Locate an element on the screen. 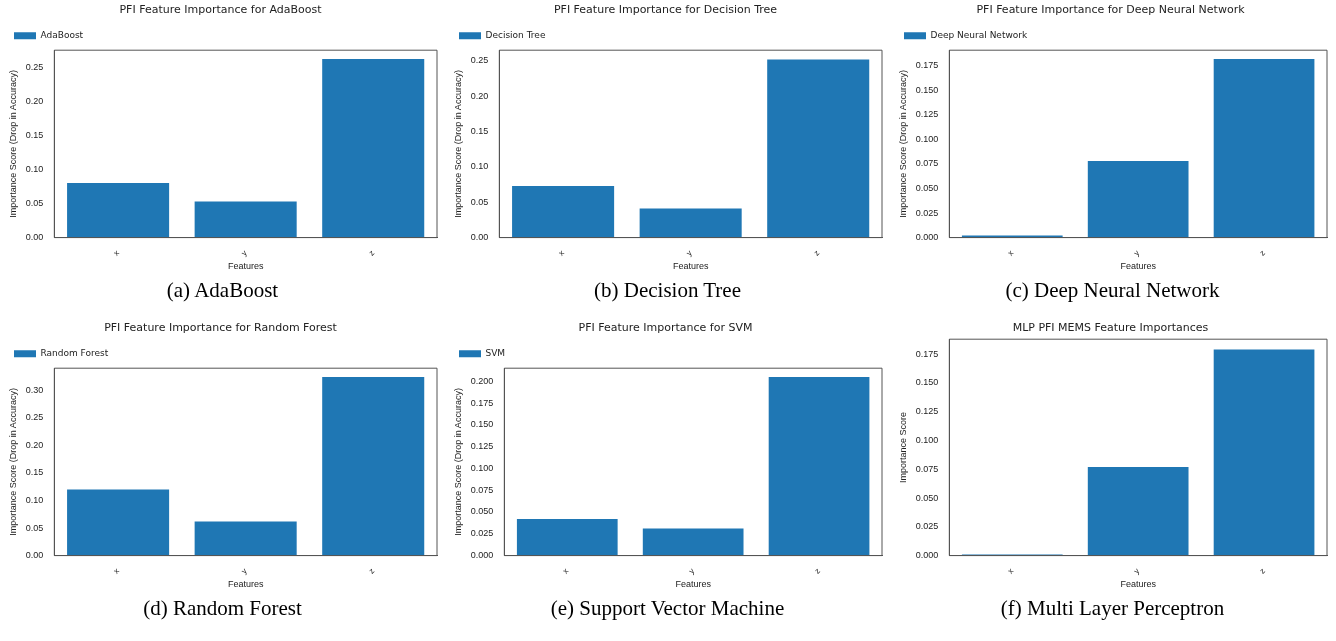 The image size is (1336, 641). legend-label: Decision Tree is located at coordinates (515, 35).